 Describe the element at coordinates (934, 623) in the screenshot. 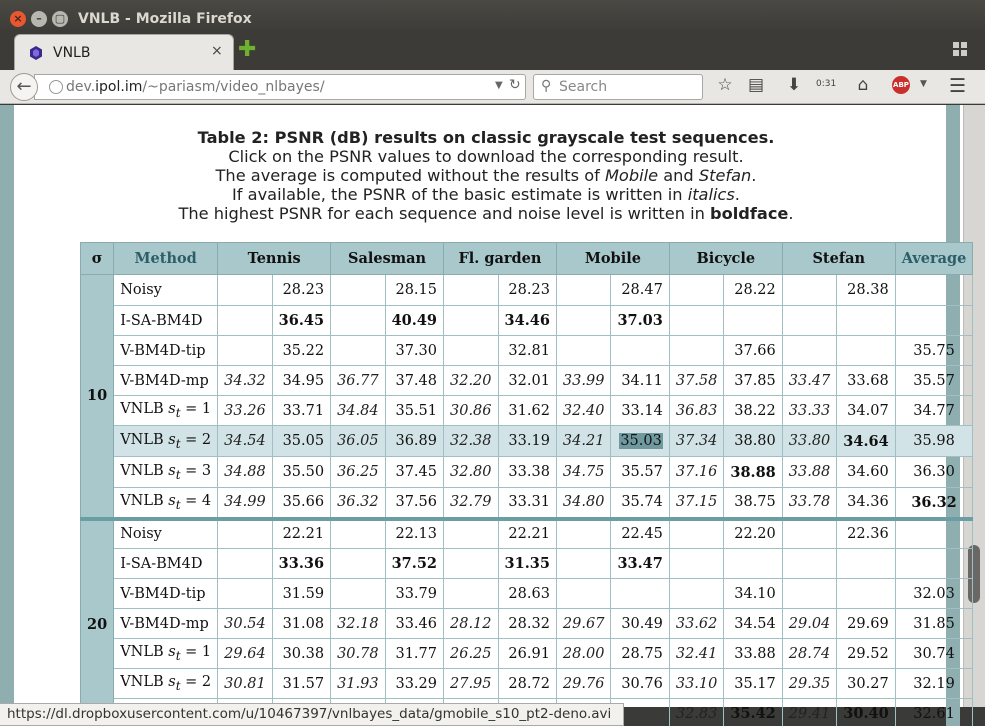

I see `psnr-value-cell: 31.85` at that location.